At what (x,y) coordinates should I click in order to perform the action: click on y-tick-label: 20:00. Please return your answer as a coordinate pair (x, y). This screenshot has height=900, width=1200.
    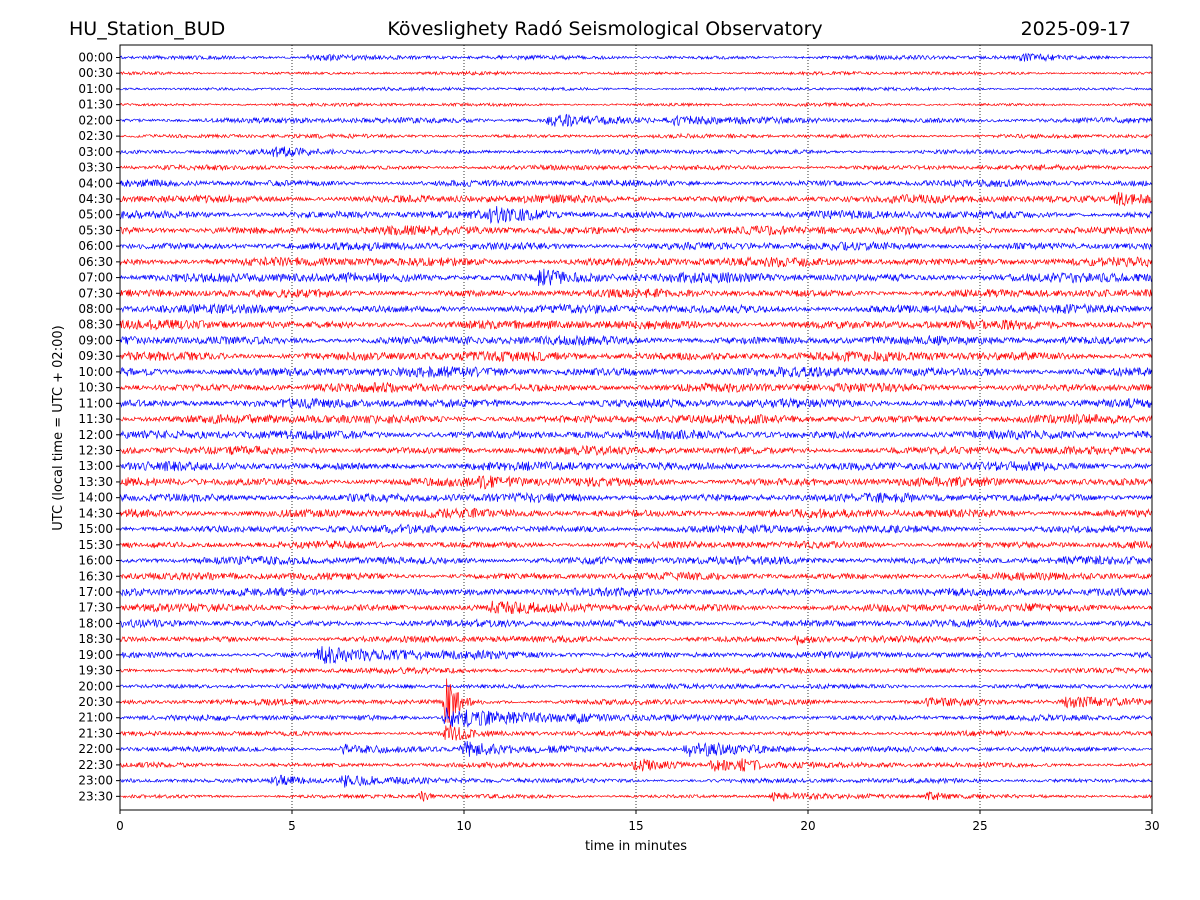
    Looking at the image, I should click on (95, 686).